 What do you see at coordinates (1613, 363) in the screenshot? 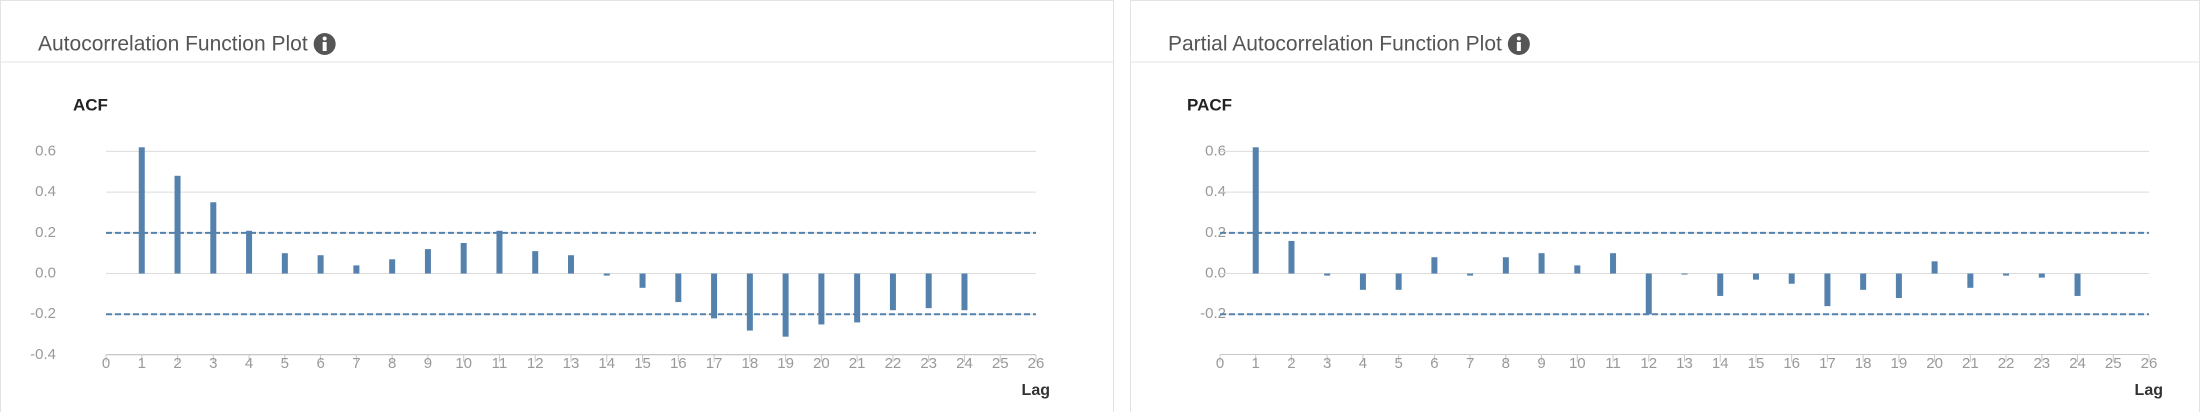
I see `x-tick-label: 11` at bounding box center [1613, 363].